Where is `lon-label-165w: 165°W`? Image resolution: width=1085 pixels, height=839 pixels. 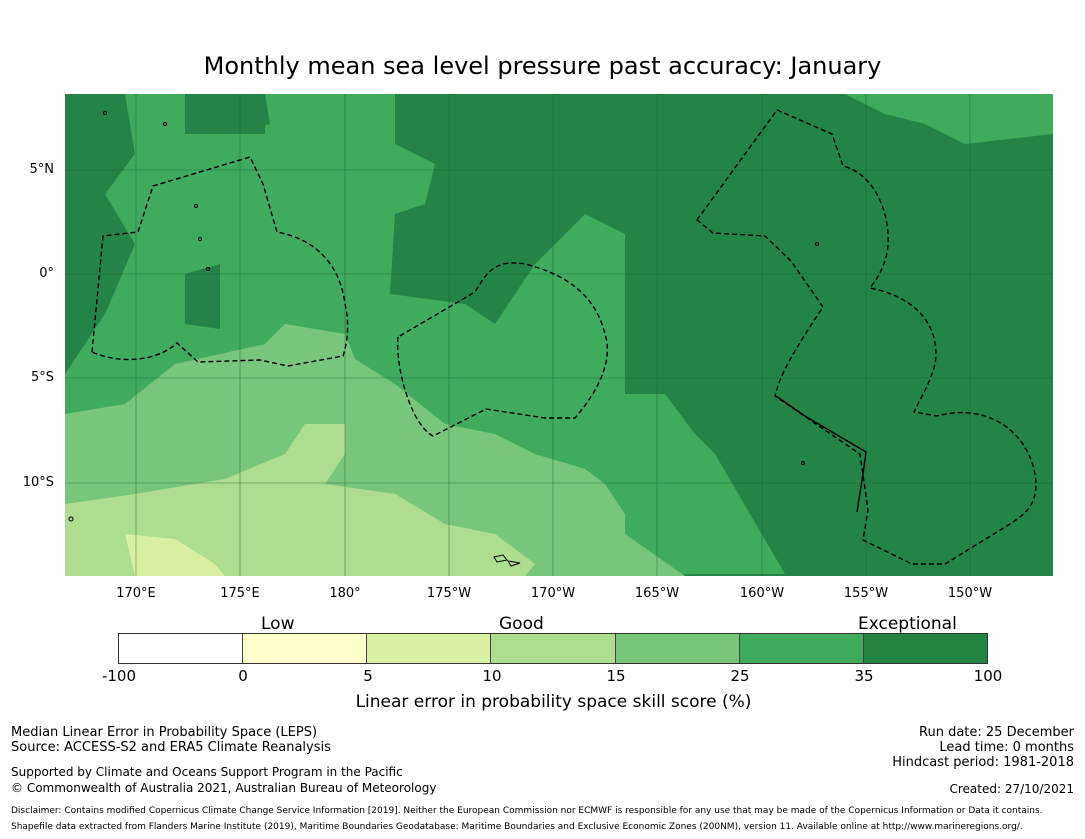
lon-label-165w: 165°W is located at coordinates (657, 593).